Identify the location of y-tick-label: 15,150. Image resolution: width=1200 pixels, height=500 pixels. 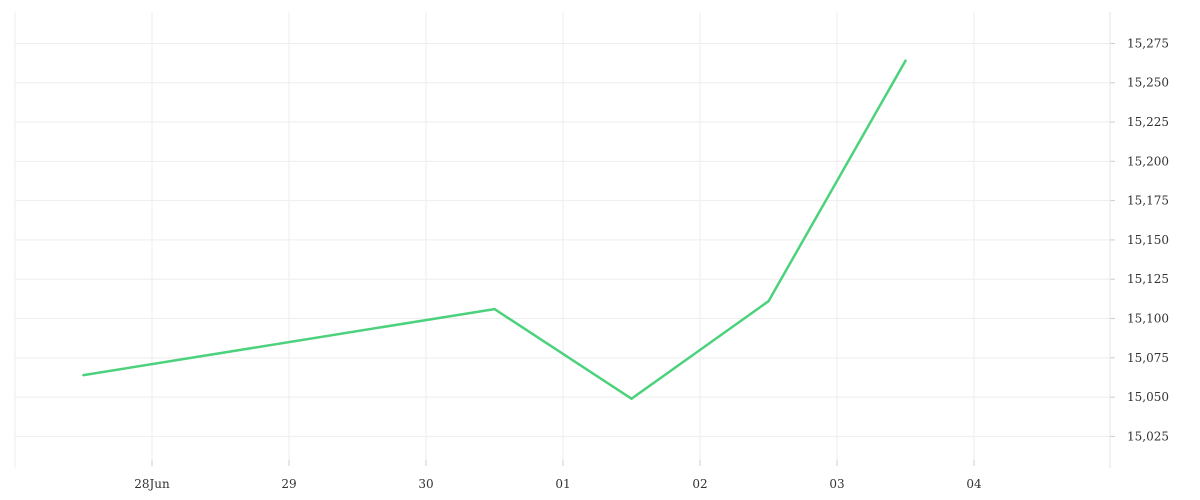
(1148, 240).